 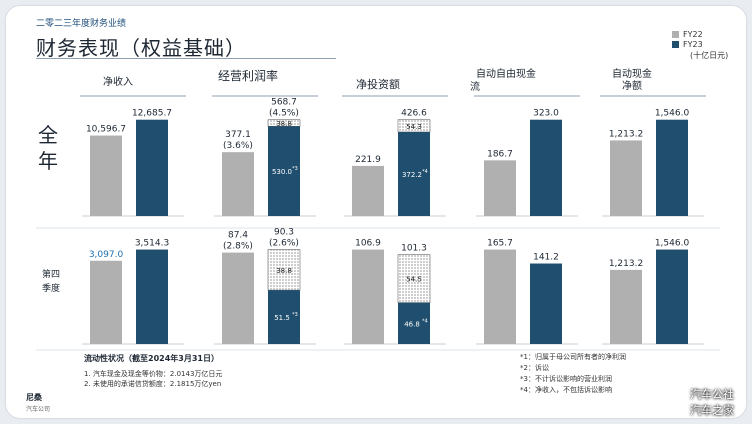 I want to click on bar-q4-0-fy23, so click(x=152, y=296).